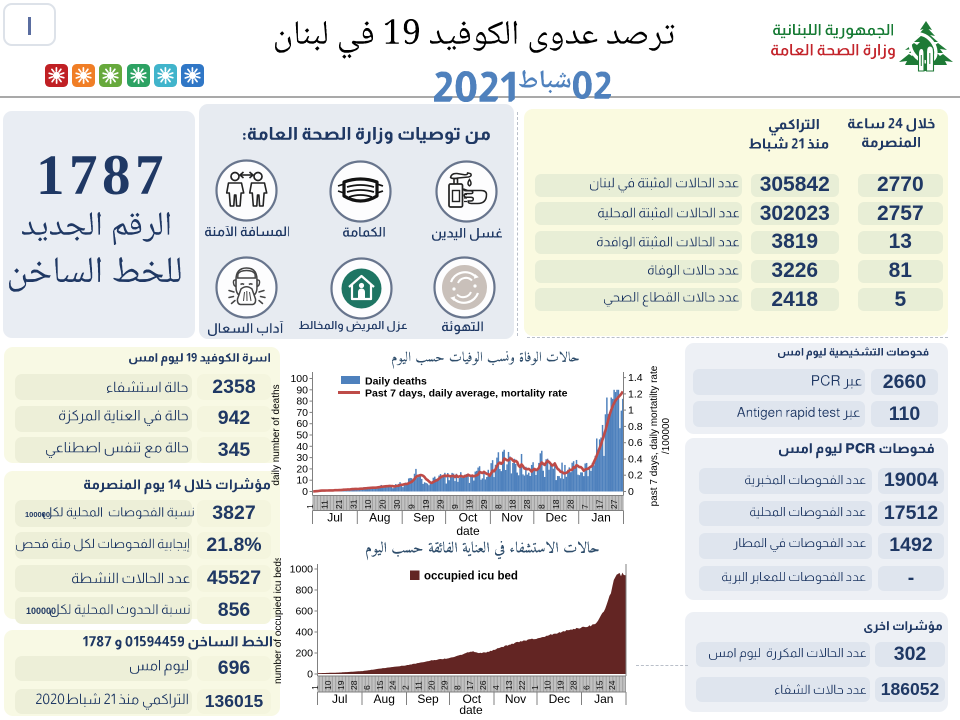 The height and width of the screenshot is (720, 960). What do you see at coordinates (635, 394) in the screenshot?
I see `svg-text: 1.2` at bounding box center [635, 394].